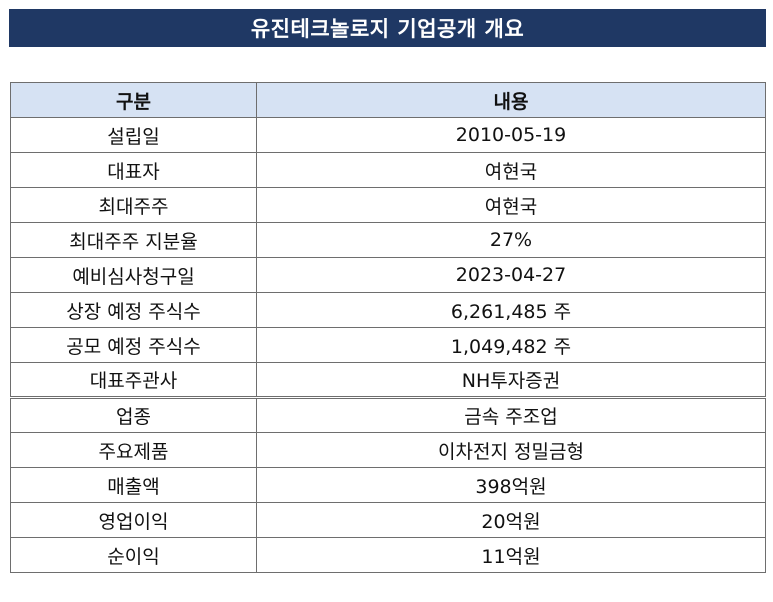 This screenshot has width=773, height=602. Describe the element at coordinates (511, 100) in the screenshot. I see `column-header-content: 내용` at that location.